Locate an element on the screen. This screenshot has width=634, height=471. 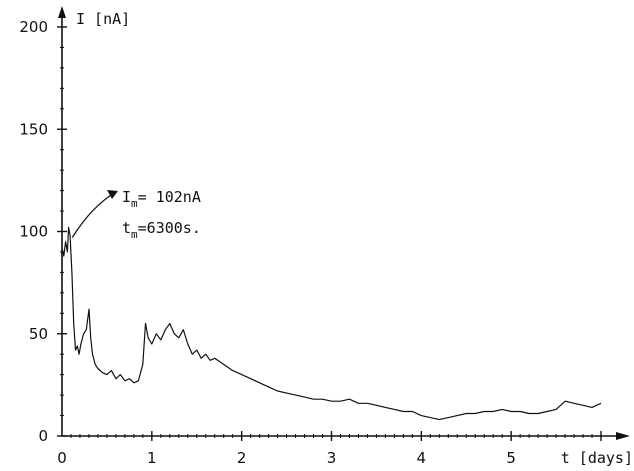
x-tick-label: 3 is located at coordinates (332, 458).